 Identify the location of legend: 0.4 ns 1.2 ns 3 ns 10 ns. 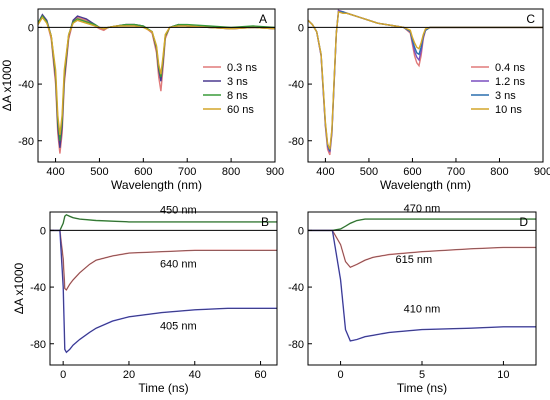
(498, 89).